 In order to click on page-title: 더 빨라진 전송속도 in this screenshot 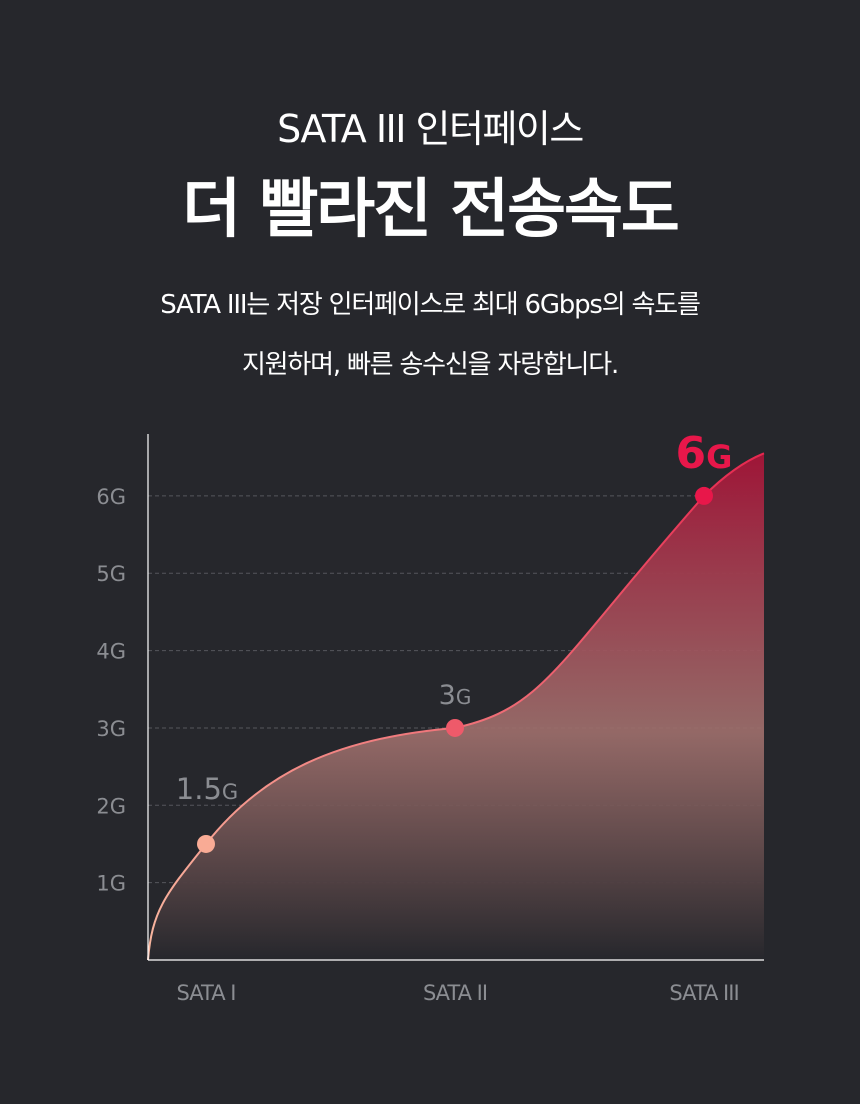, I will do `click(431, 210)`.